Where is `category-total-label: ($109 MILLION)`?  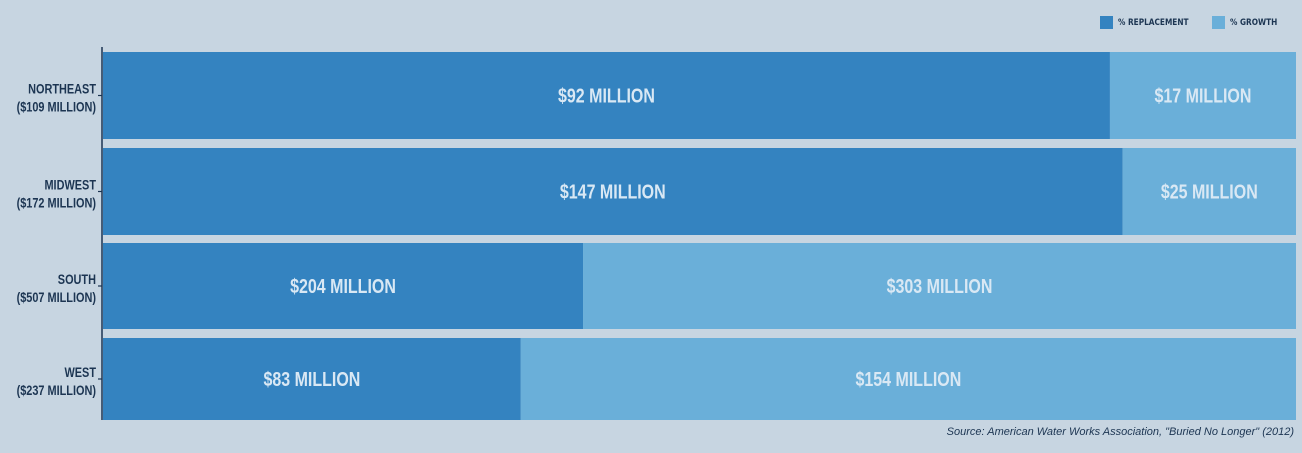 category-total-label: ($109 MILLION) is located at coordinates (56, 107).